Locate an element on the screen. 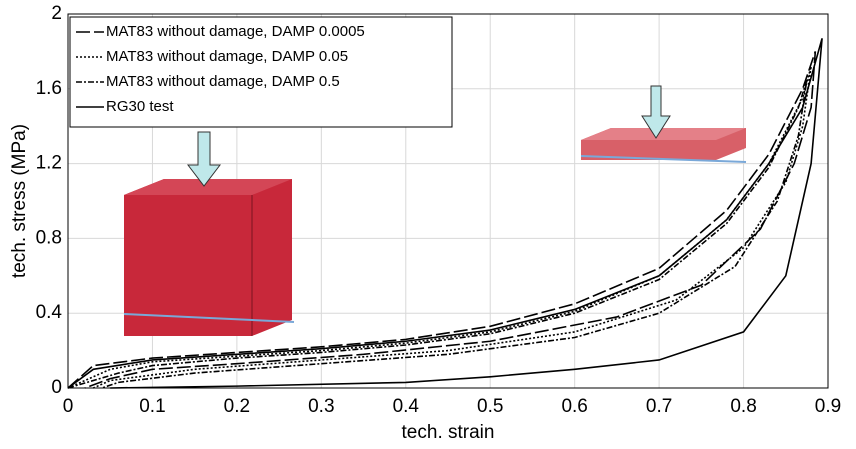  y-tick-label: 0.4 is located at coordinates (49, 312).